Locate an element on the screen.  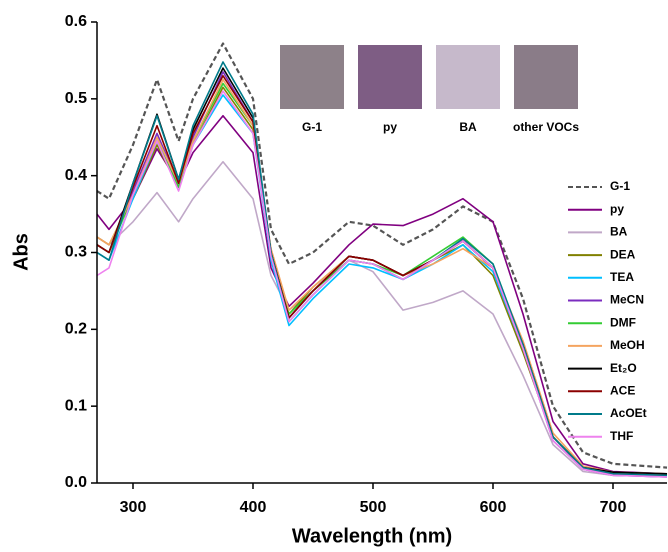
legend-label: AcOEt is located at coordinates (628, 413).